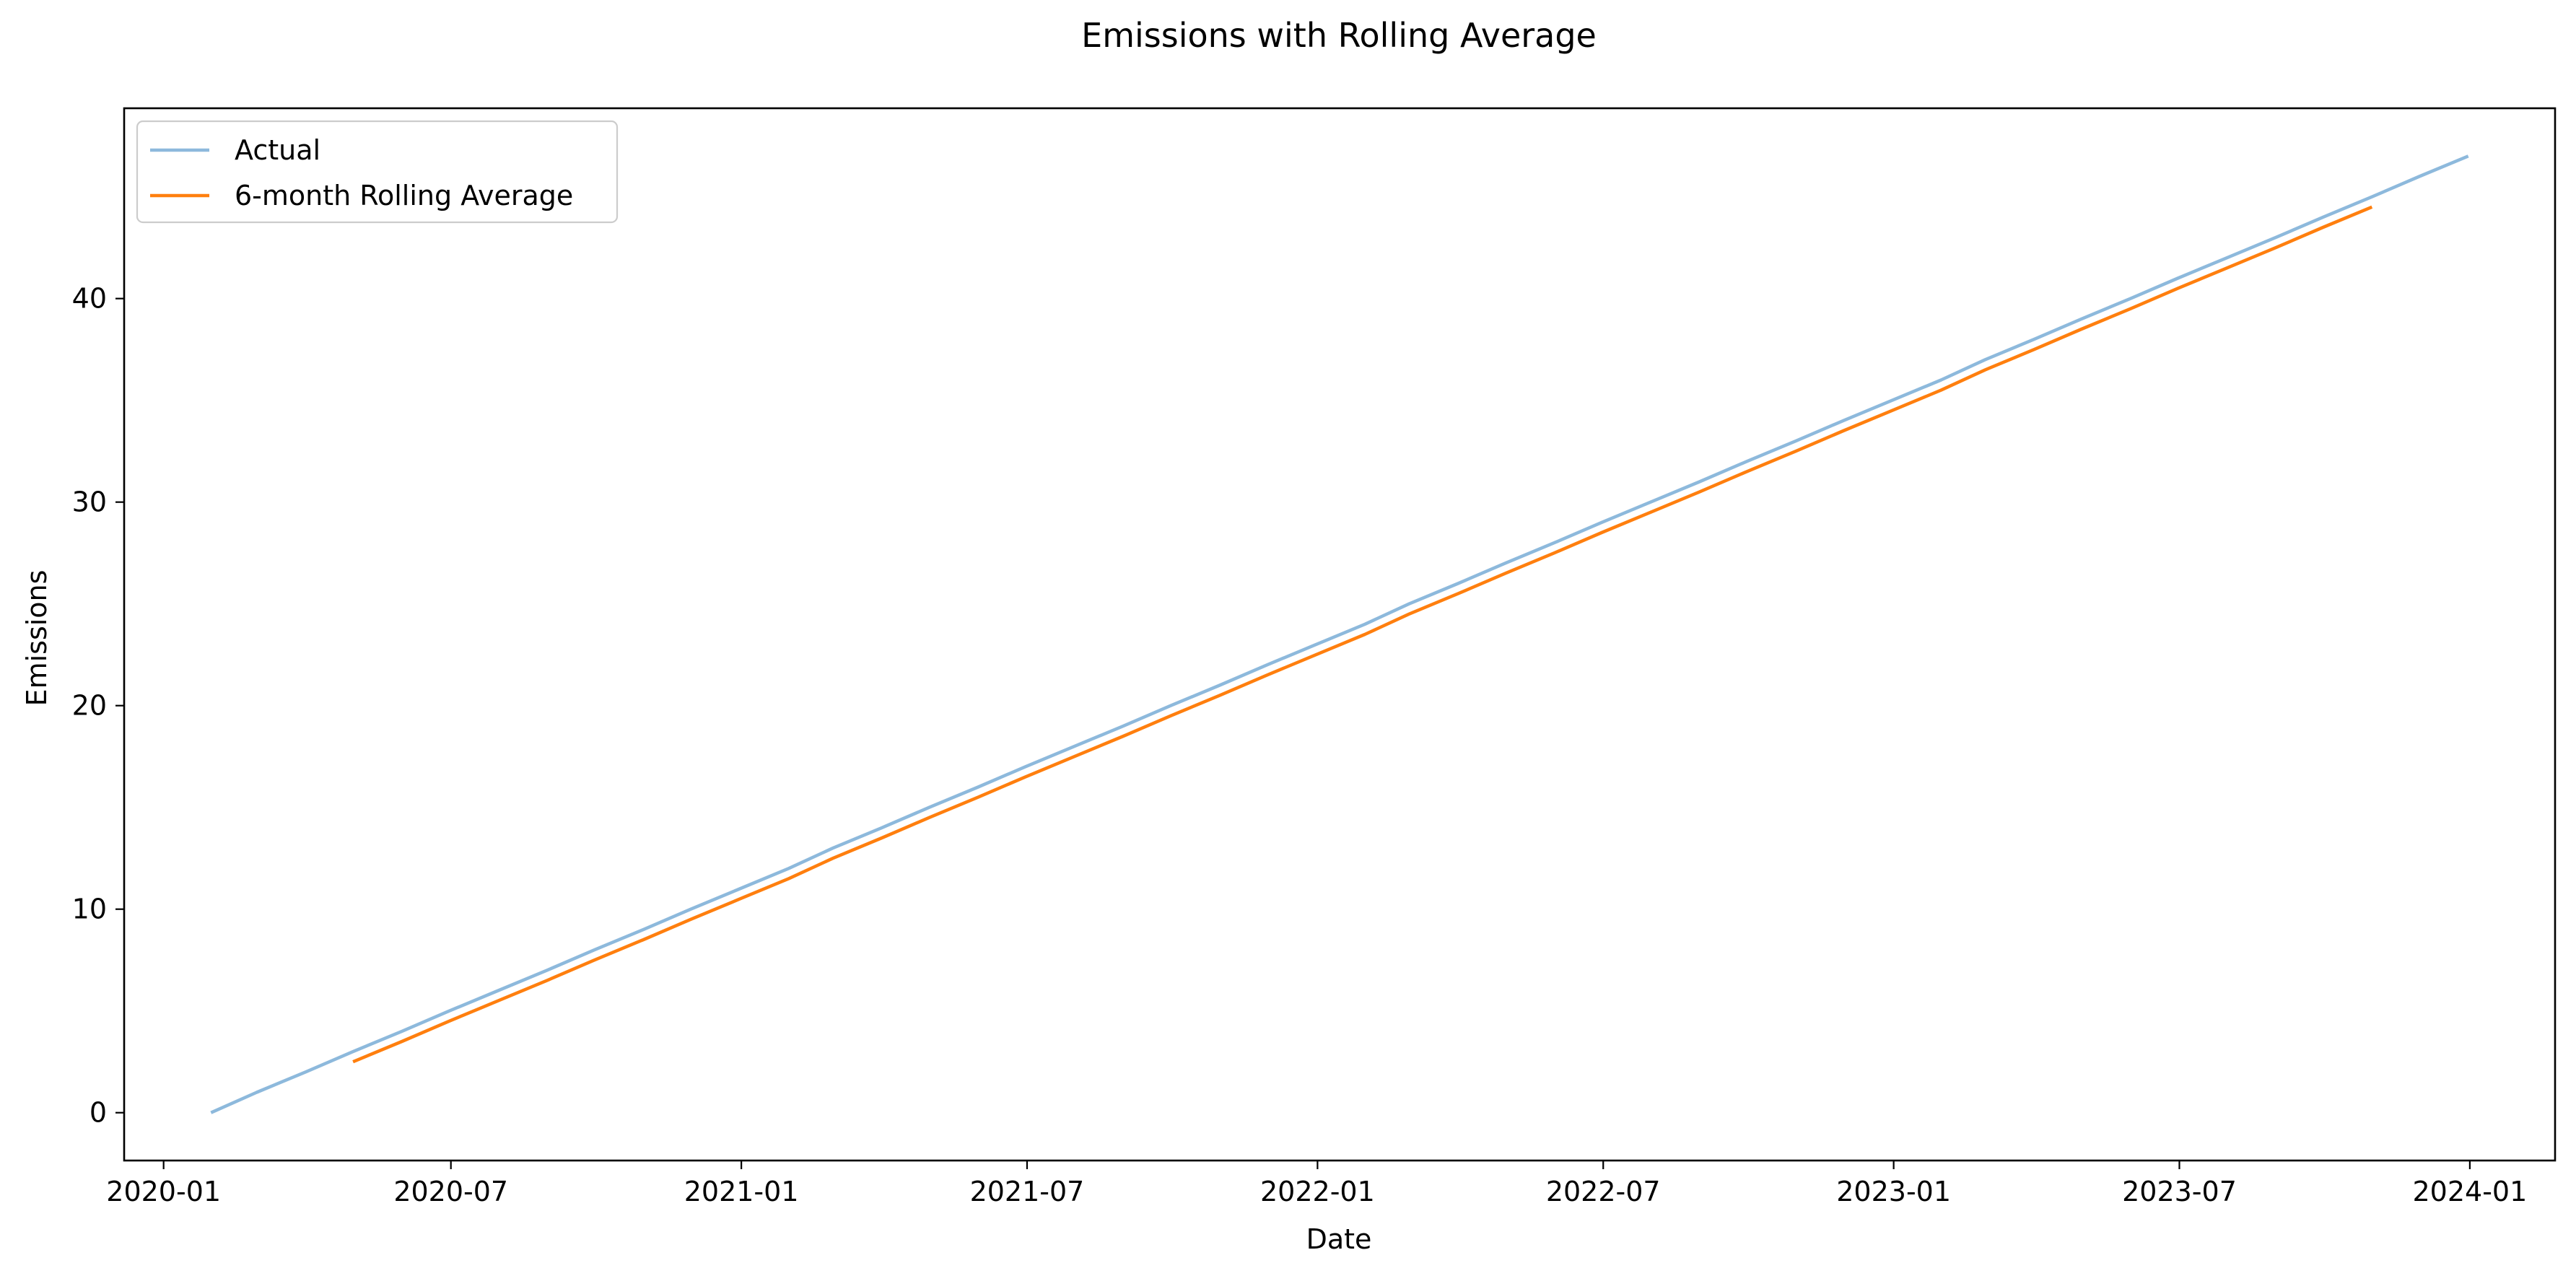 This screenshot has width=2576, height=1276. I want to click on chart-title: Emissions with Rolling Average, so click(1339, 35).